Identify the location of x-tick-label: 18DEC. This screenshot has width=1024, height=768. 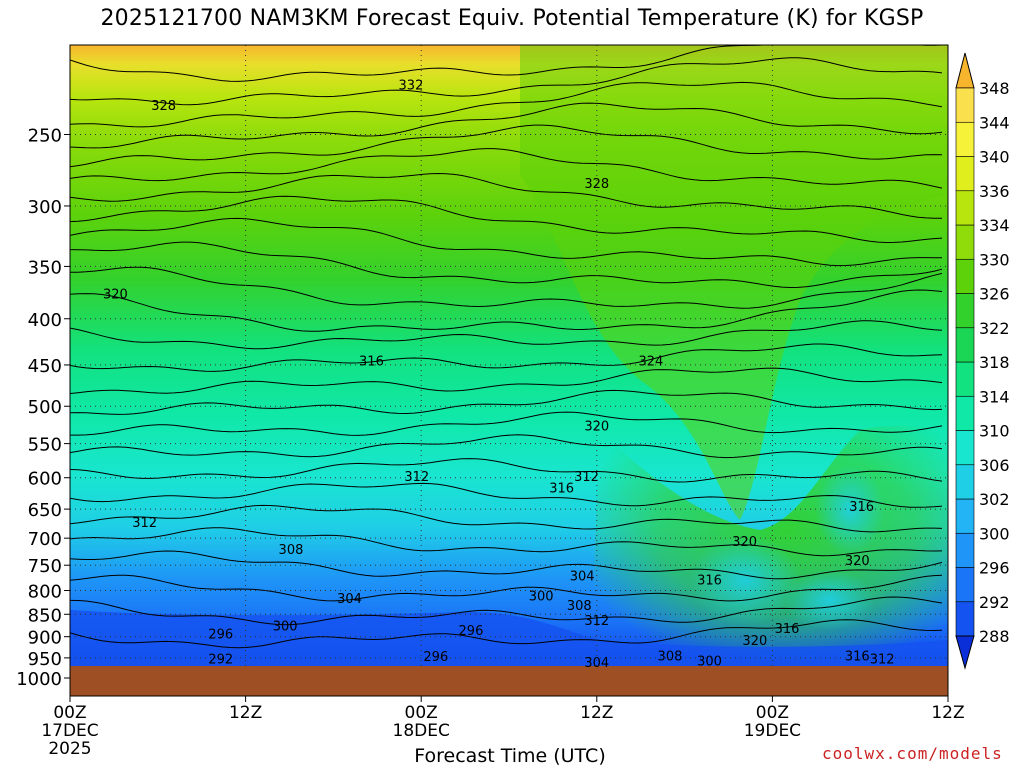
(421, 731).